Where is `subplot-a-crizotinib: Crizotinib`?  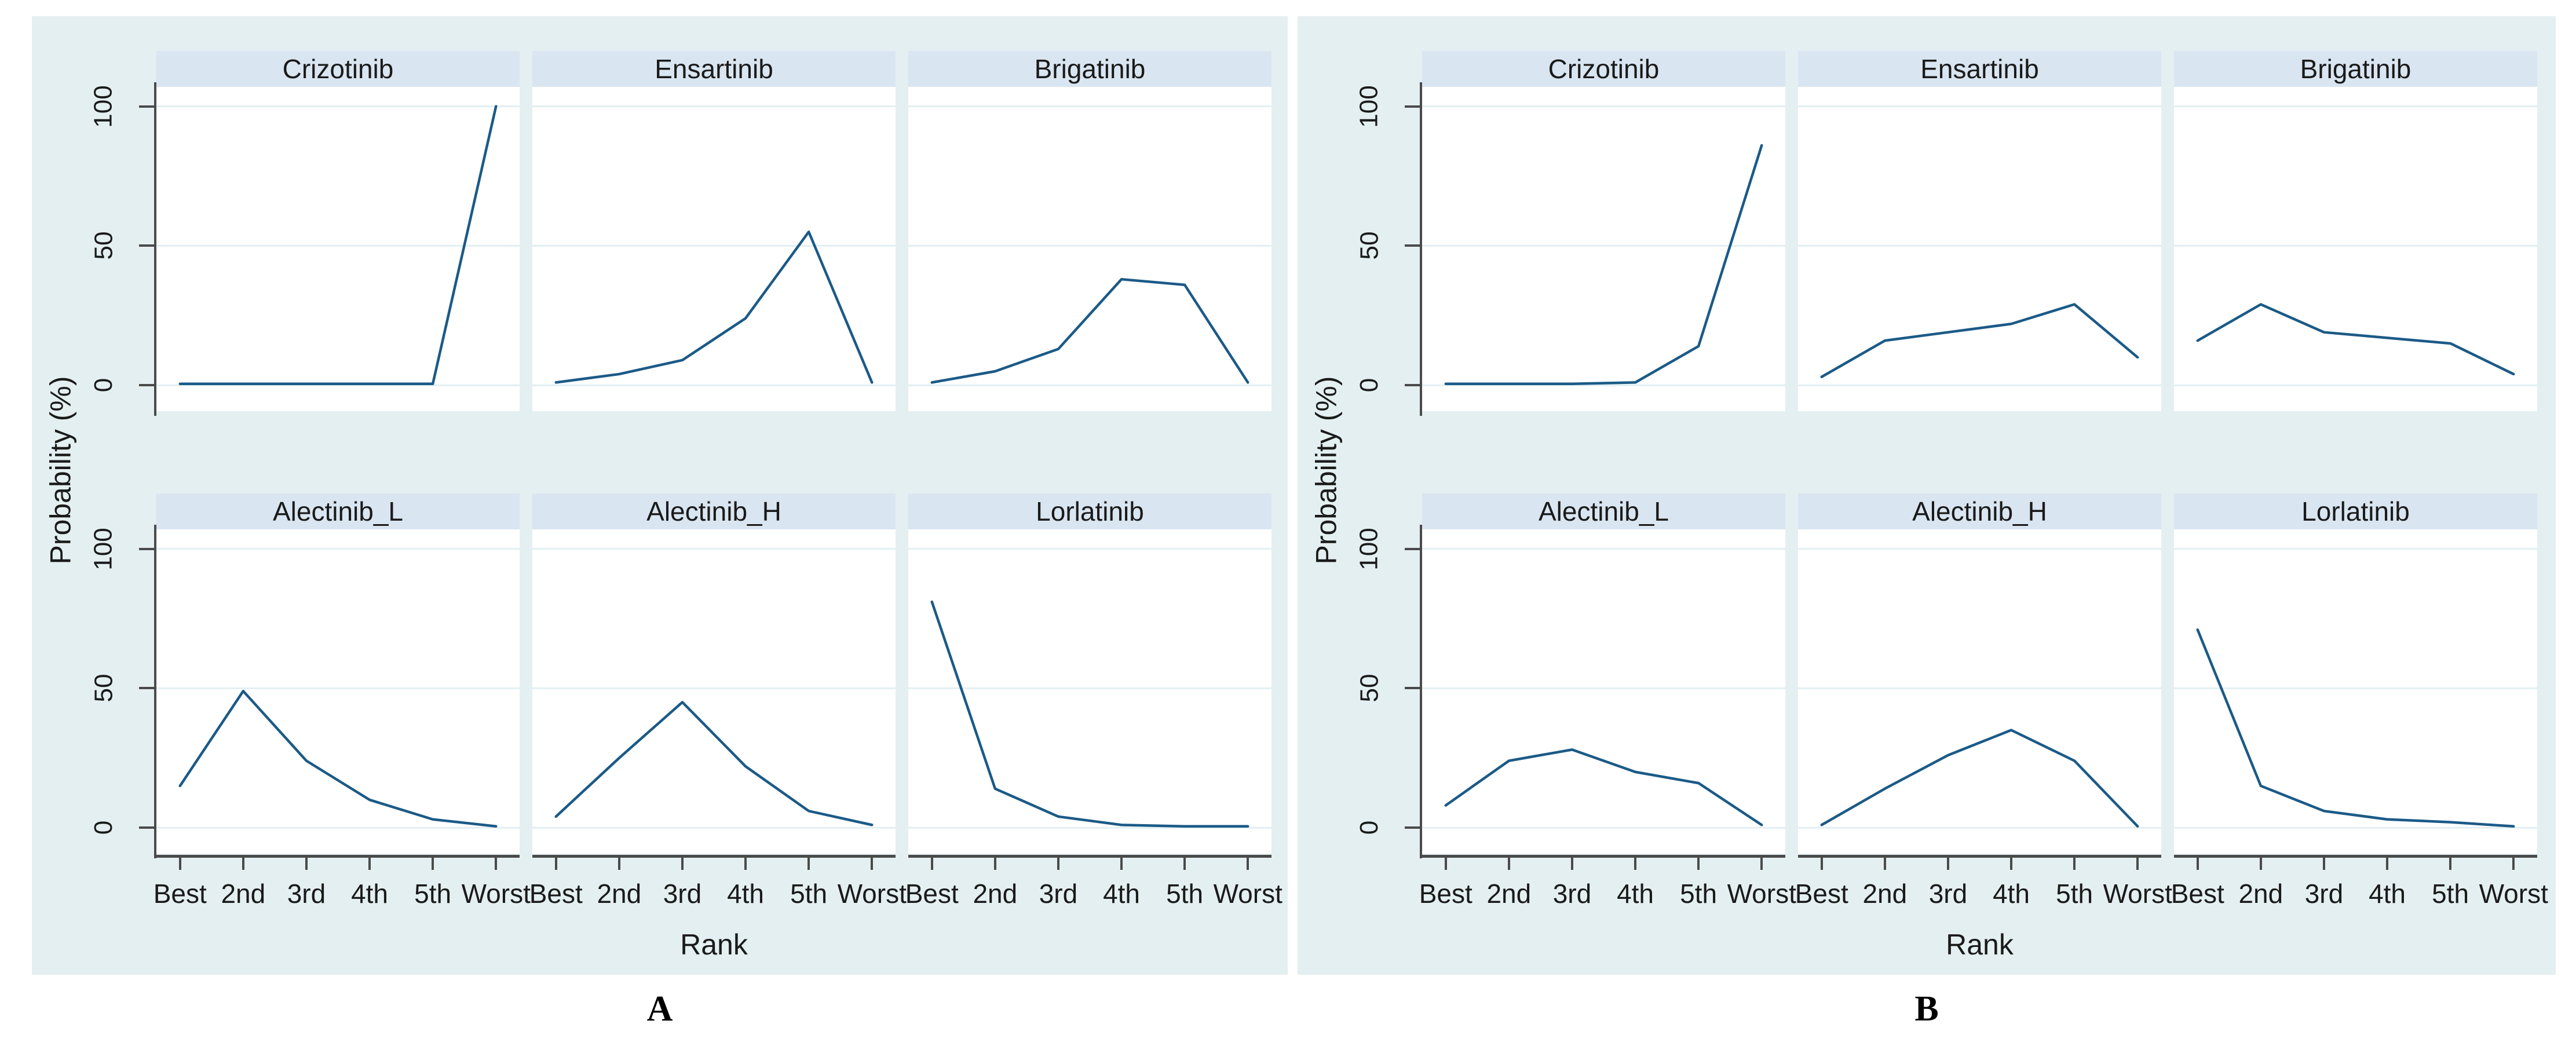 subplot-a-crizotinib: Crizotinib is located at coordinates (338, 231).